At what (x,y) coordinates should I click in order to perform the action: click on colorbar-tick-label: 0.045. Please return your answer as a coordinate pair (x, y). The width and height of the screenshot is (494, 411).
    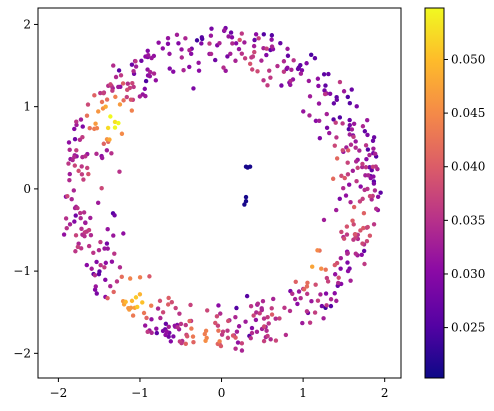
    Looking at the image, I should click on (468, 113).